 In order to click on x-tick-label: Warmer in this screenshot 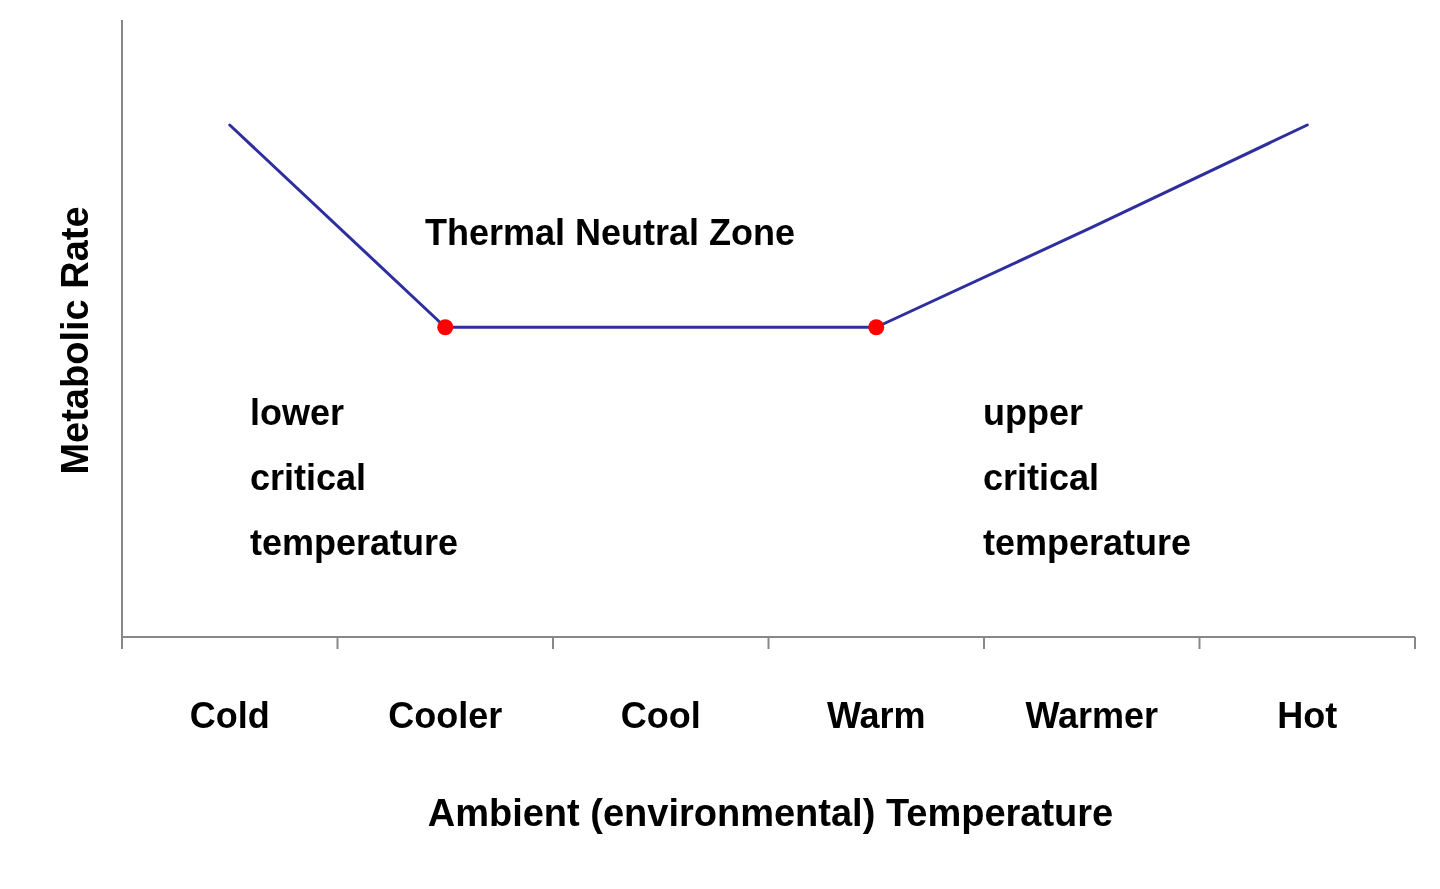, I will do `click(1092, 715)`.